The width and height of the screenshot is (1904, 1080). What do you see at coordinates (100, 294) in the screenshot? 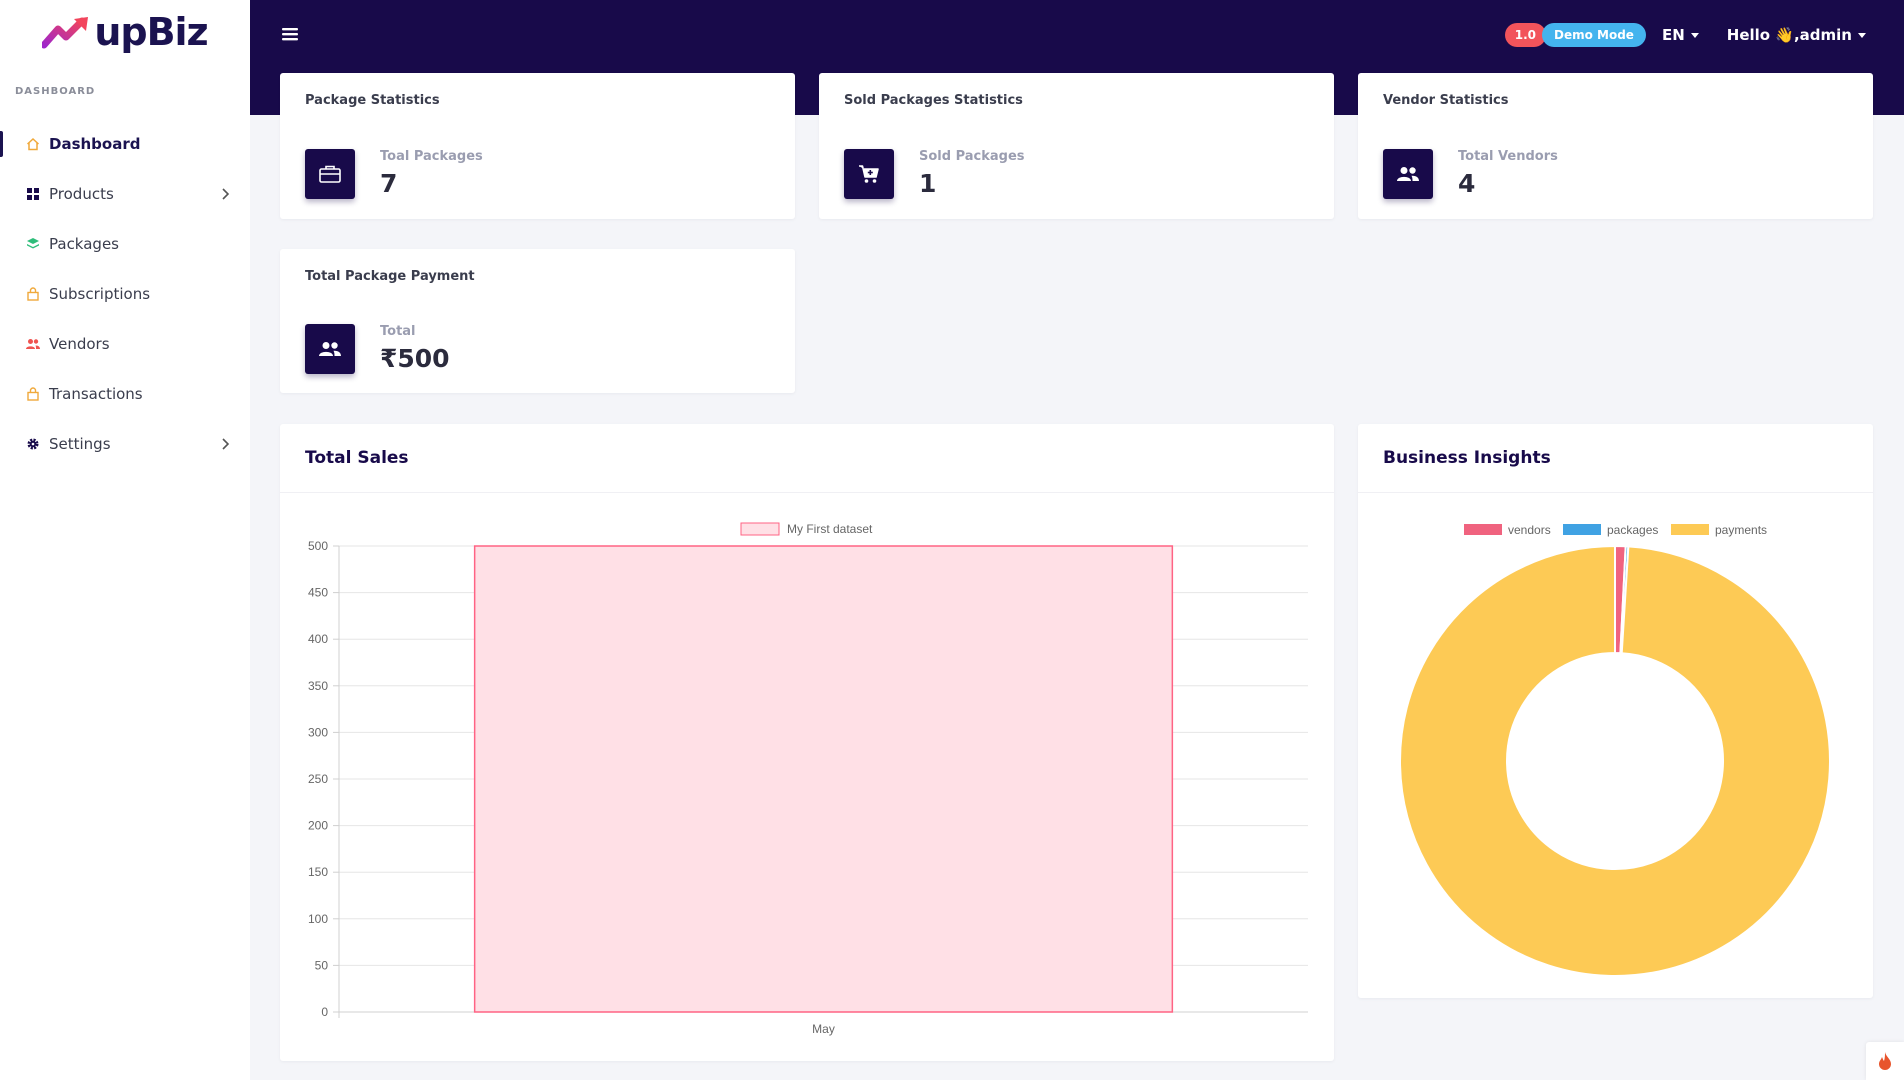
I see `sidebar-item-label: Subscriptions` at bounding box center [100, 294].